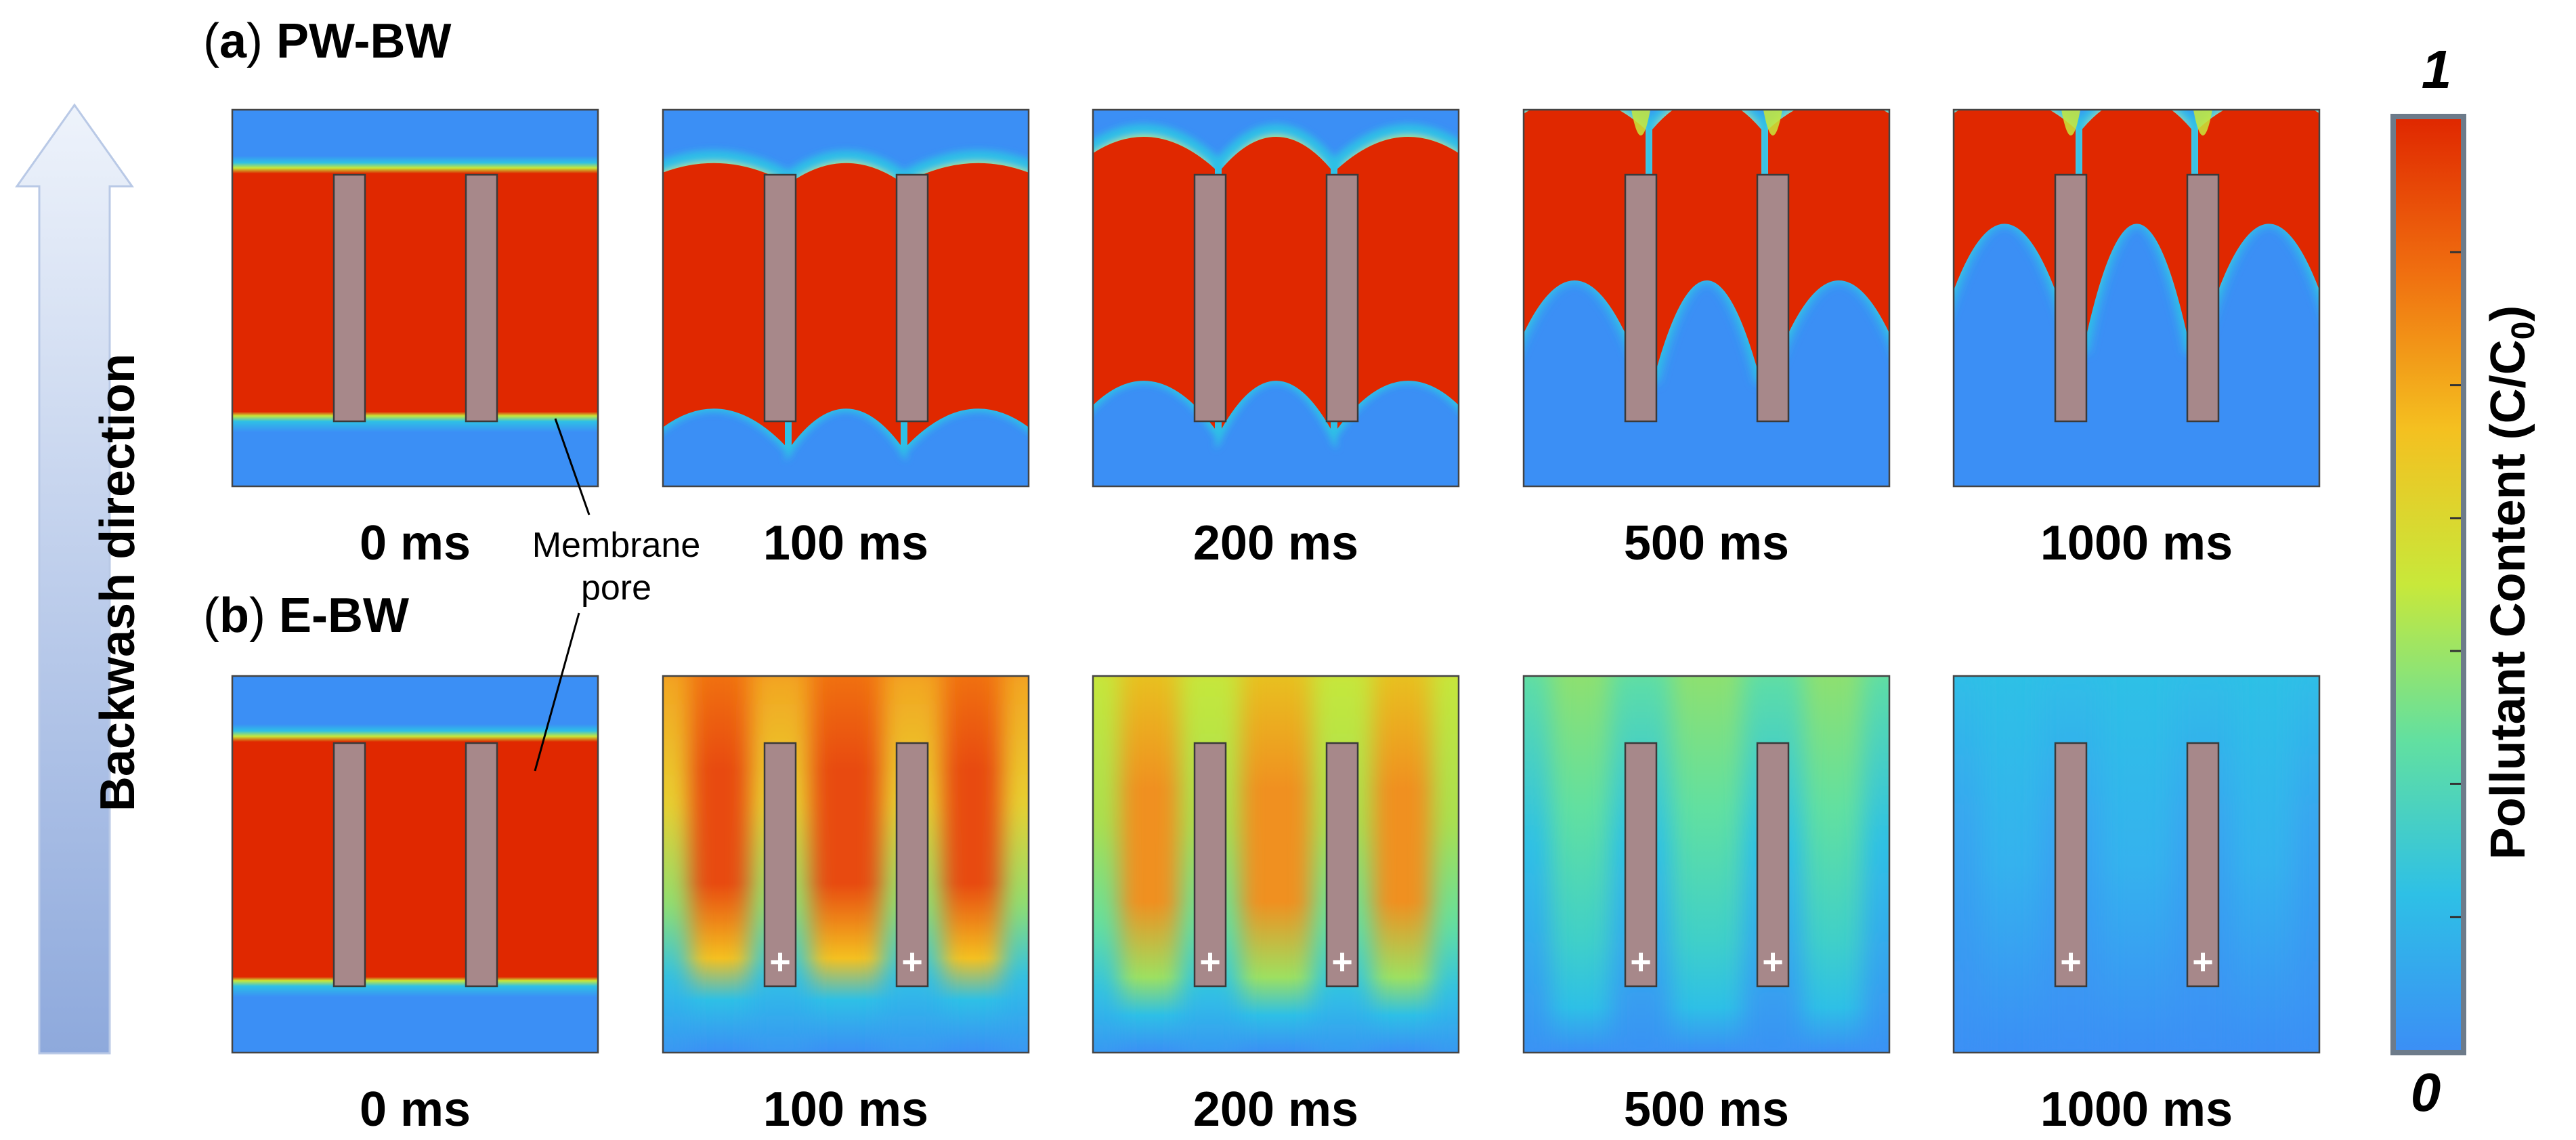 The image size is (2576, 1140). I want to click on panel: 200 ms, so click(1276, 339).